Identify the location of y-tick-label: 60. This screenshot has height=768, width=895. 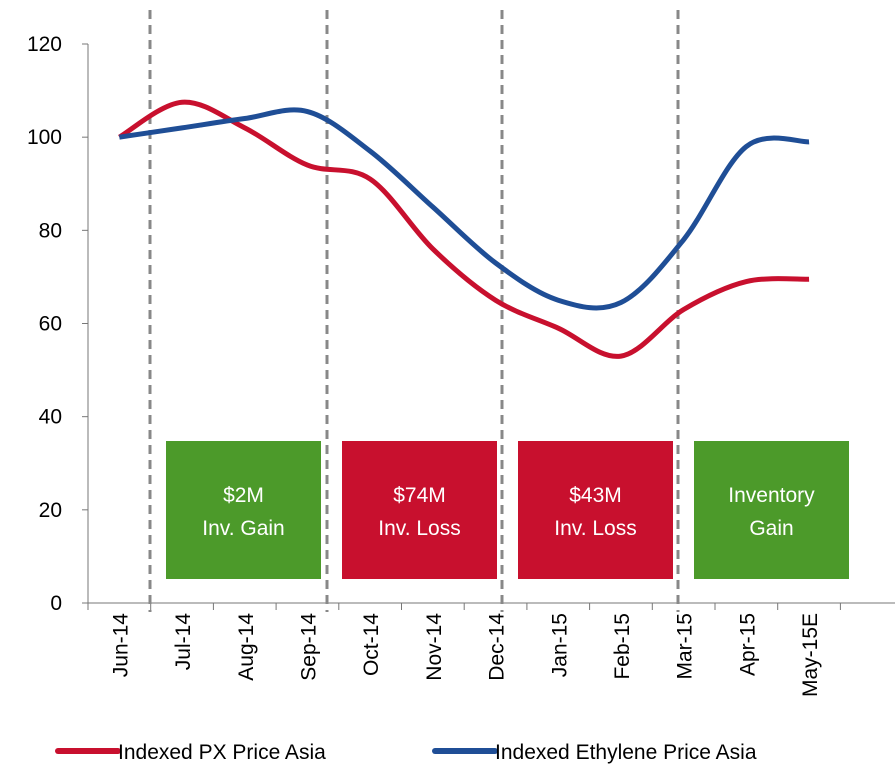
(50, 324).